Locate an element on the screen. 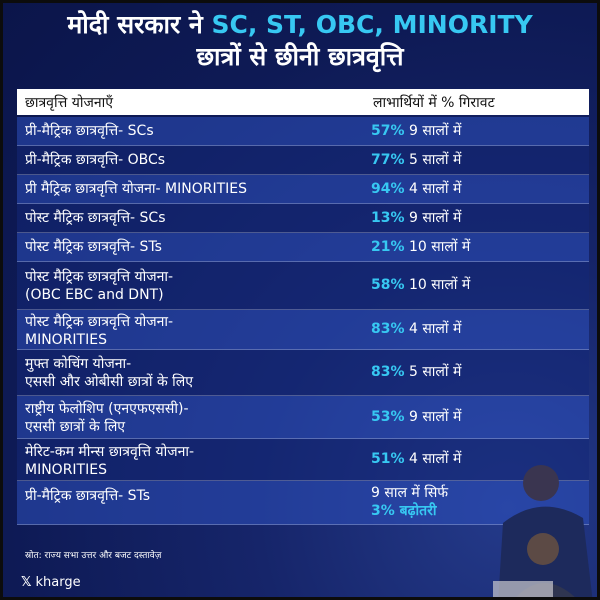 The image size is (600, 600). x-logo-icon: 𝕏 is located at coordinates (26, 582).